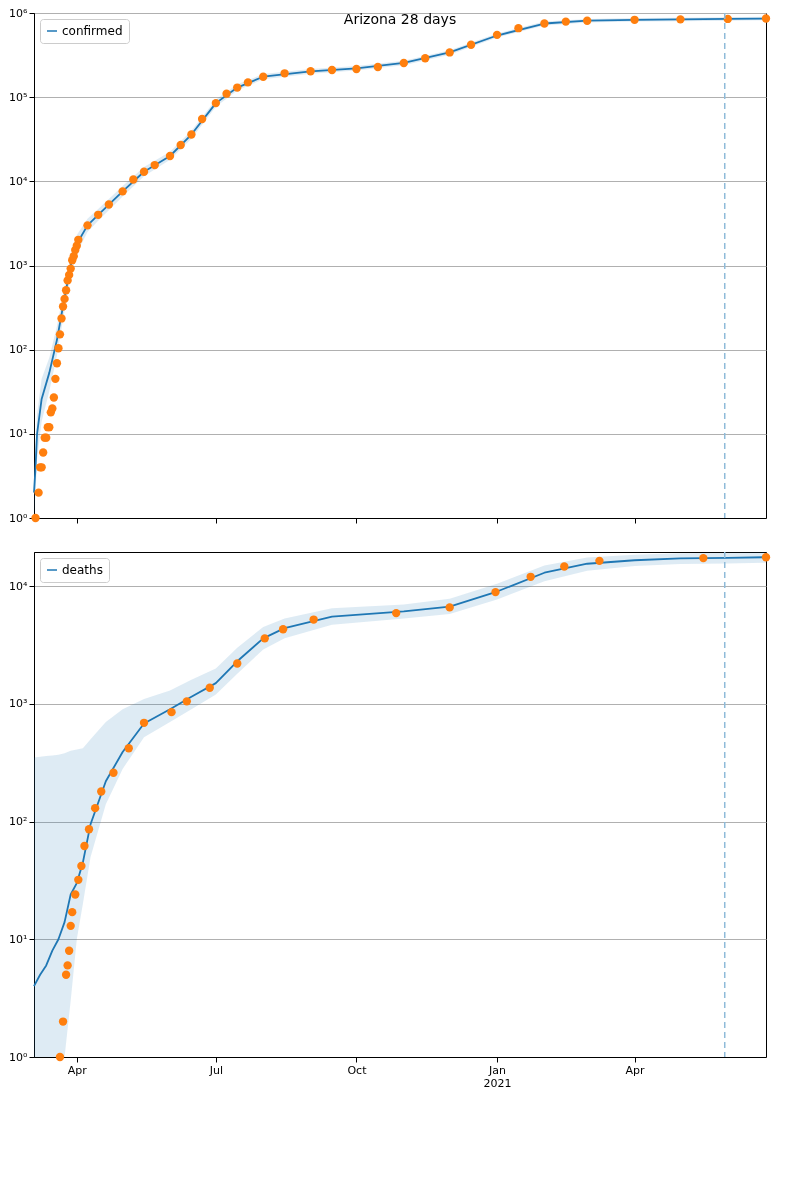  I want to click on x-tick-label: Jan 2021, so click(497, 1076).